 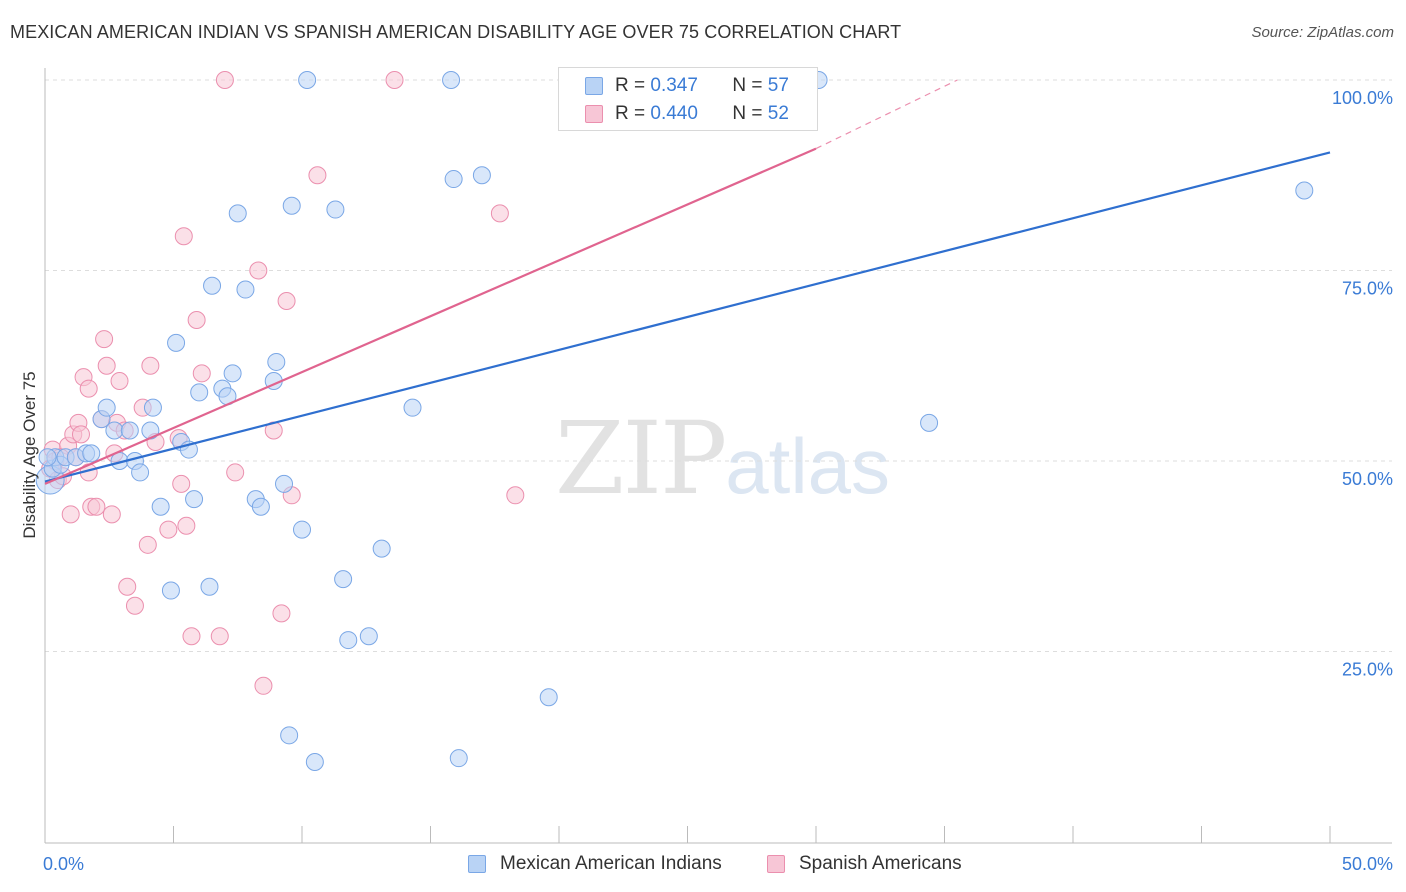 I want to click on legend-r-label: R =, so click(x=630, y=85).